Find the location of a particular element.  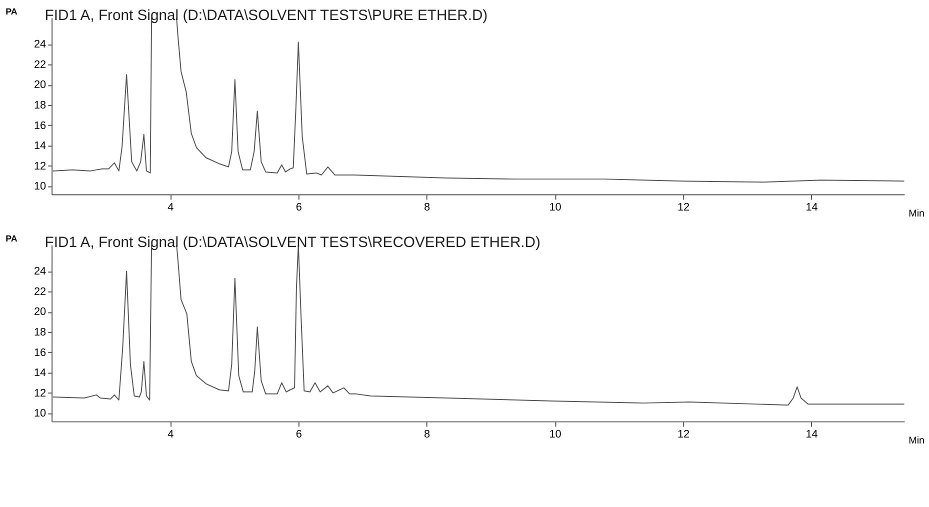

chart-title: FID1 A, Front Signal (D:\DATA\SOLVENT TESTS\RECOVERED ETHER.D) is located at coordinates (292, 242).